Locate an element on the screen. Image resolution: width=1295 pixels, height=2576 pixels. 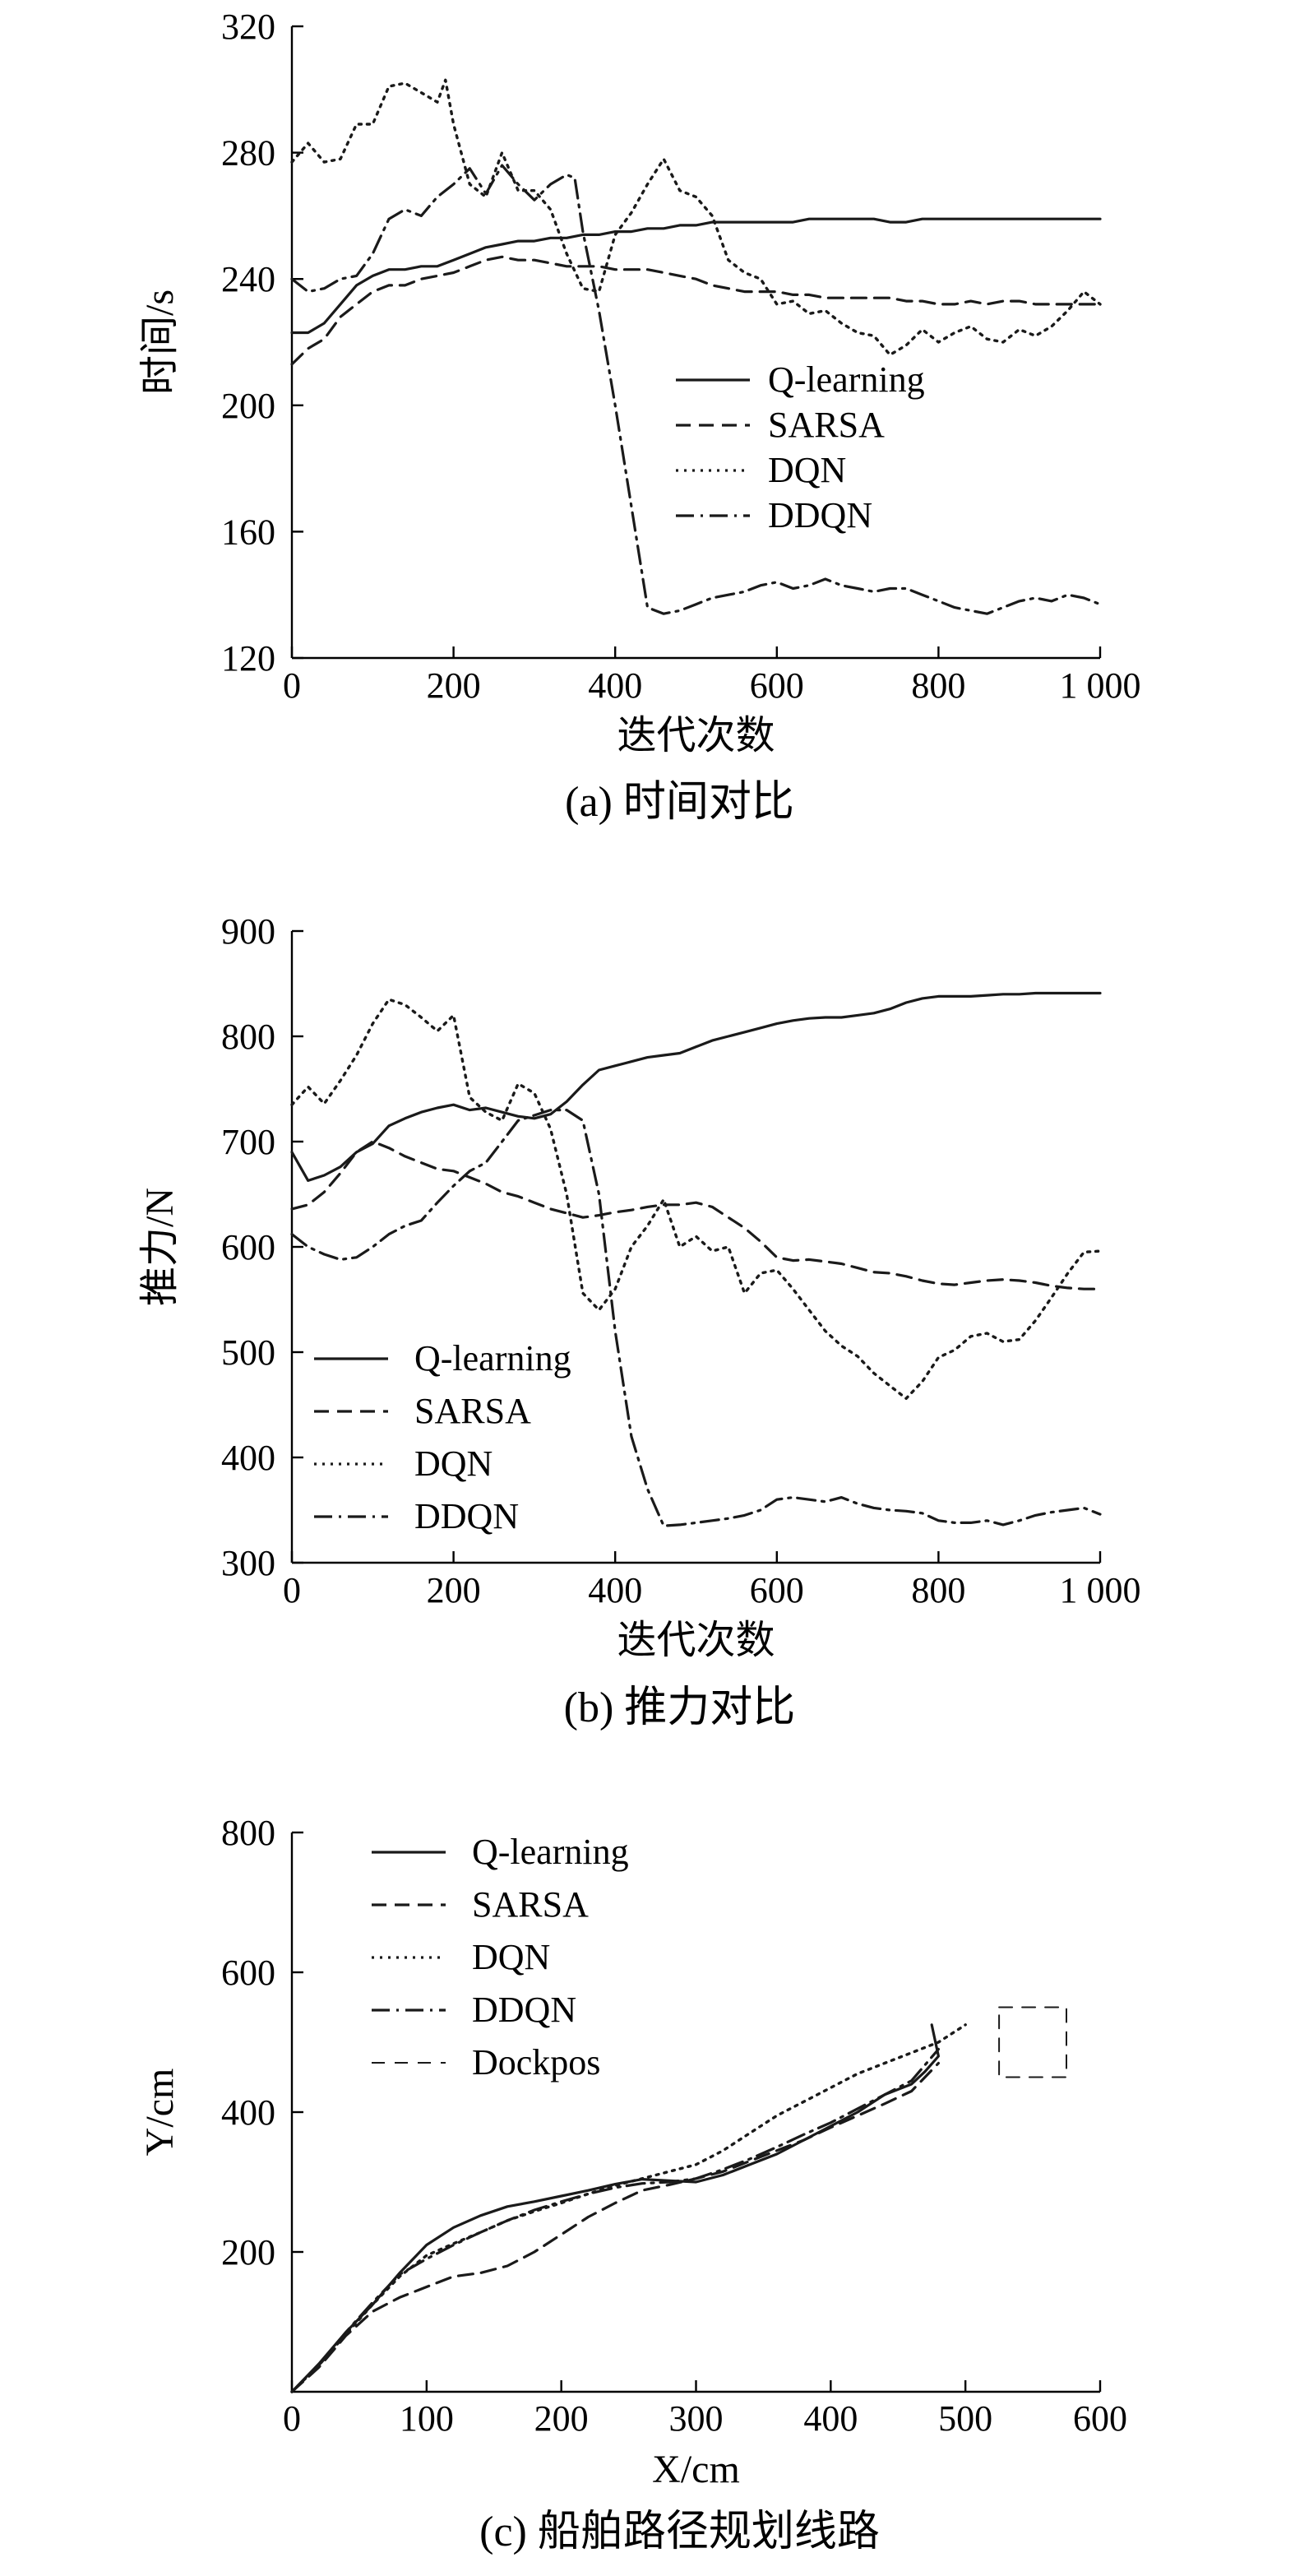
chart-caption: (c) 船舶路径规划线路 is located at coordinates (679, 2532).